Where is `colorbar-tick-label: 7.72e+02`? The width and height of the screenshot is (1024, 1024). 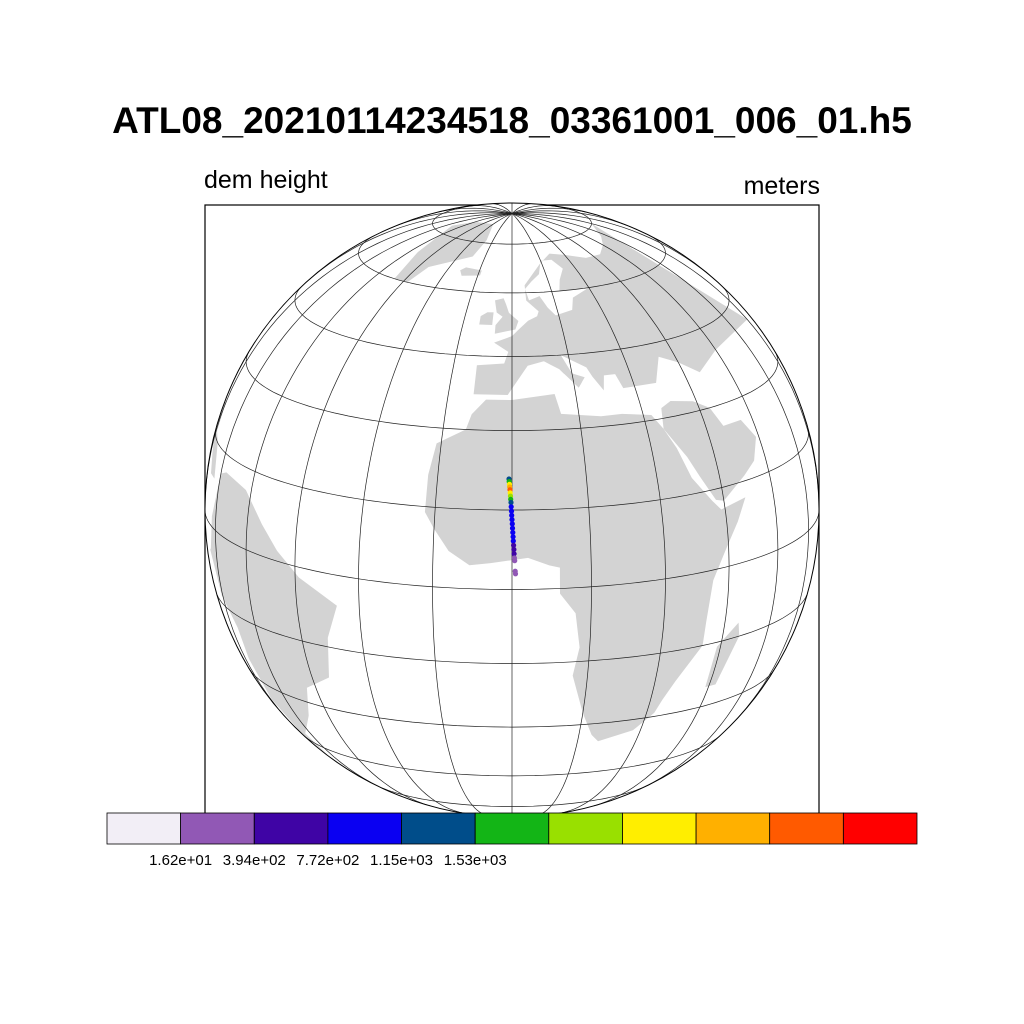 colorbar-tick-label: 7.72e+02 is located at coordinates (327, 860).